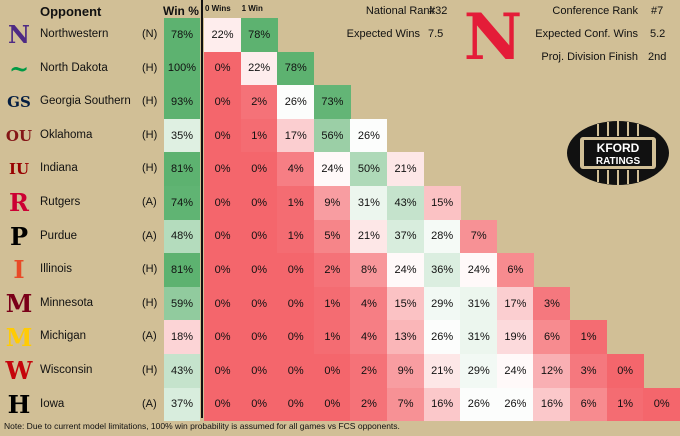 This screenshot has width=680, height=436. What do you see at coordinates (19, 203) in the screenshot?
I see `team-logo-icon: R` at bounding box center [19, 203].